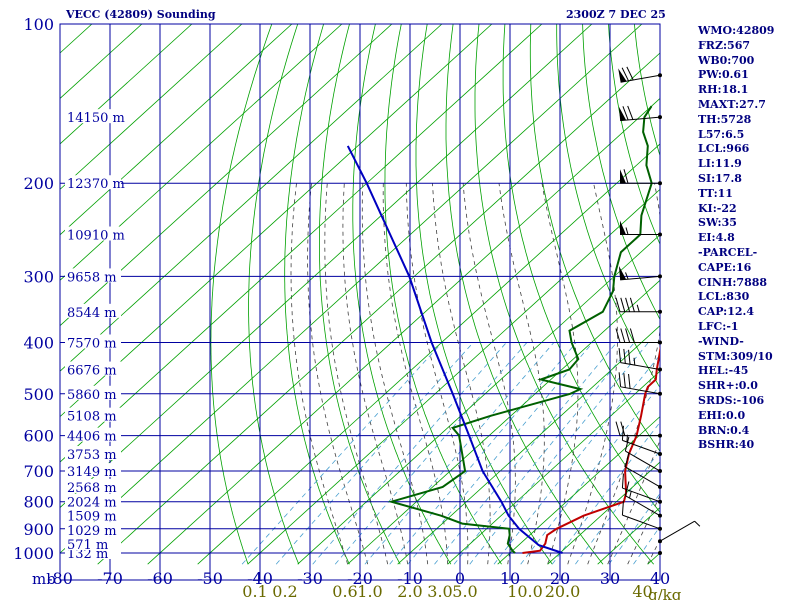 The height and width of the screenshot is (600, 800). What do you see at coordinates (92, 517) in the screenshot?
I see `height-label: 1509 m` at bounding box center [92, 517].